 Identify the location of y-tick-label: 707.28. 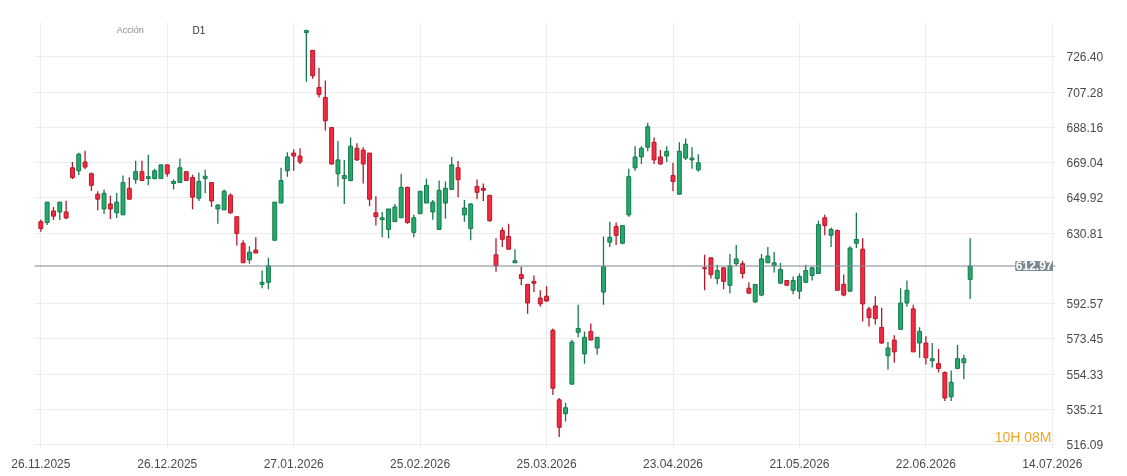
(1085, 92).